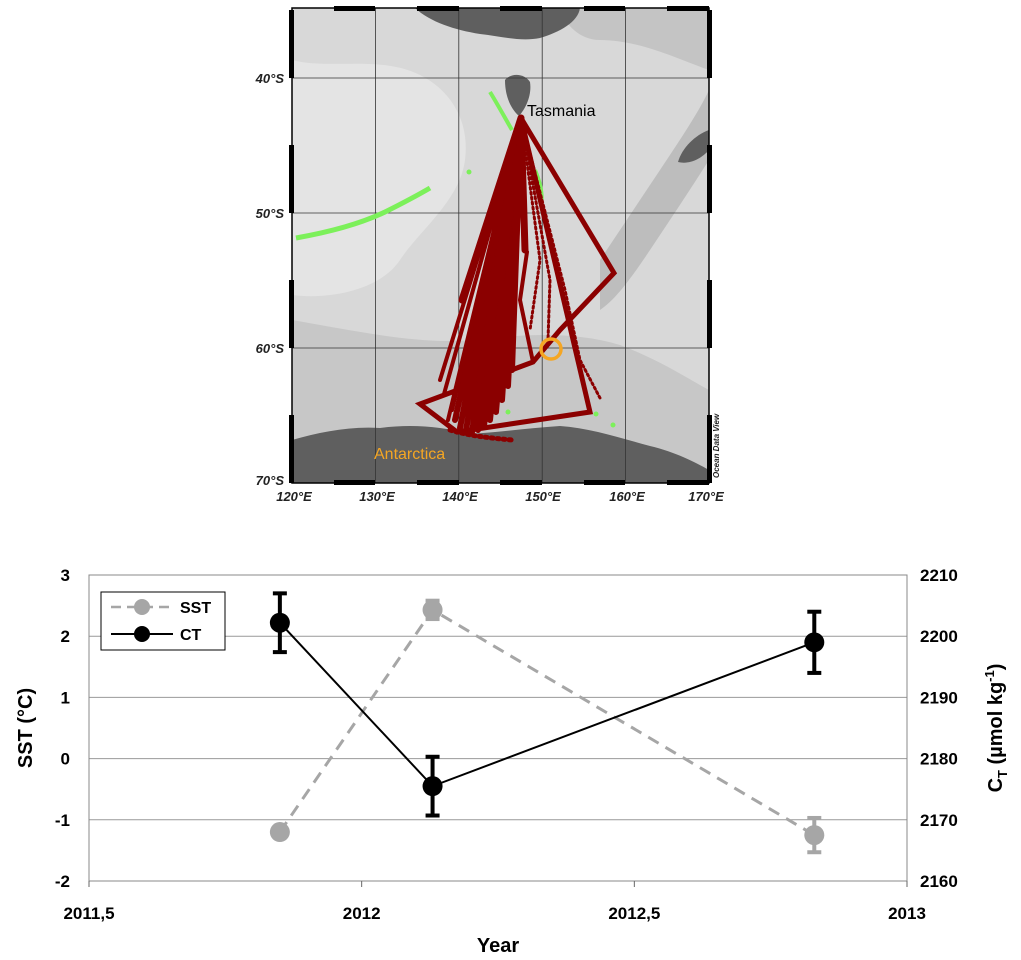 The height and width of the screenshot is (960, 1021). I want to click on map-lon-label: 150°E, so click(543, 496).